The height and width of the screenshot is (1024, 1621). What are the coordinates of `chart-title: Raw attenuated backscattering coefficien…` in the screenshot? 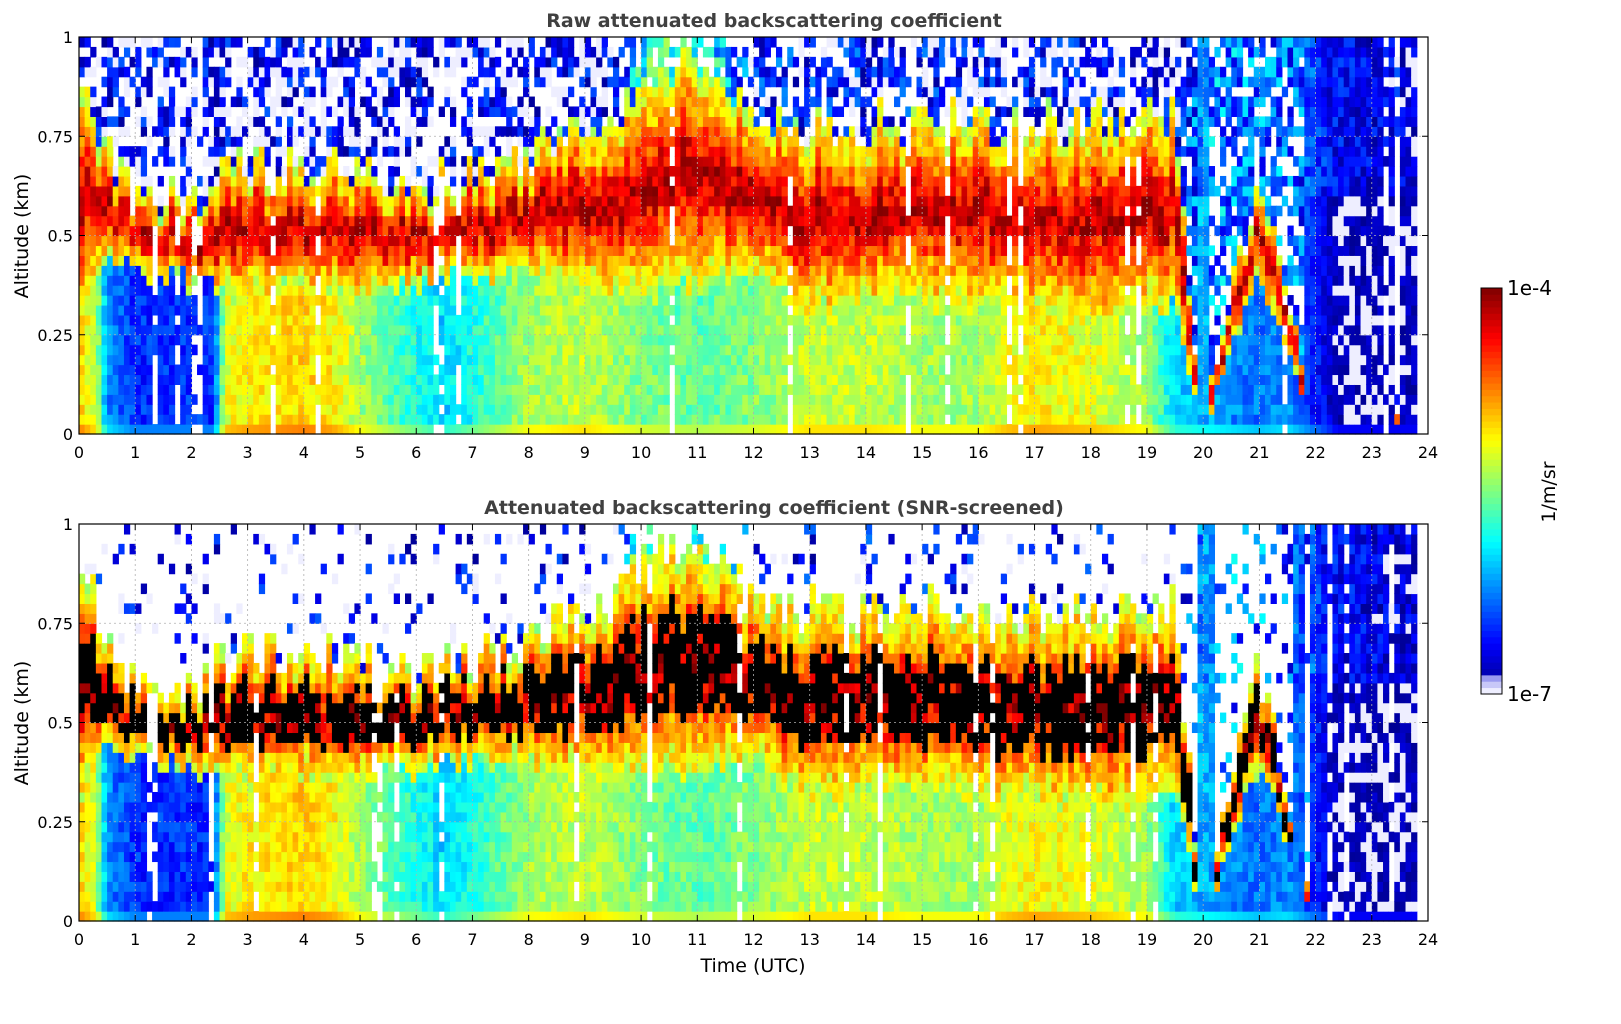 It's located at (774, 21).